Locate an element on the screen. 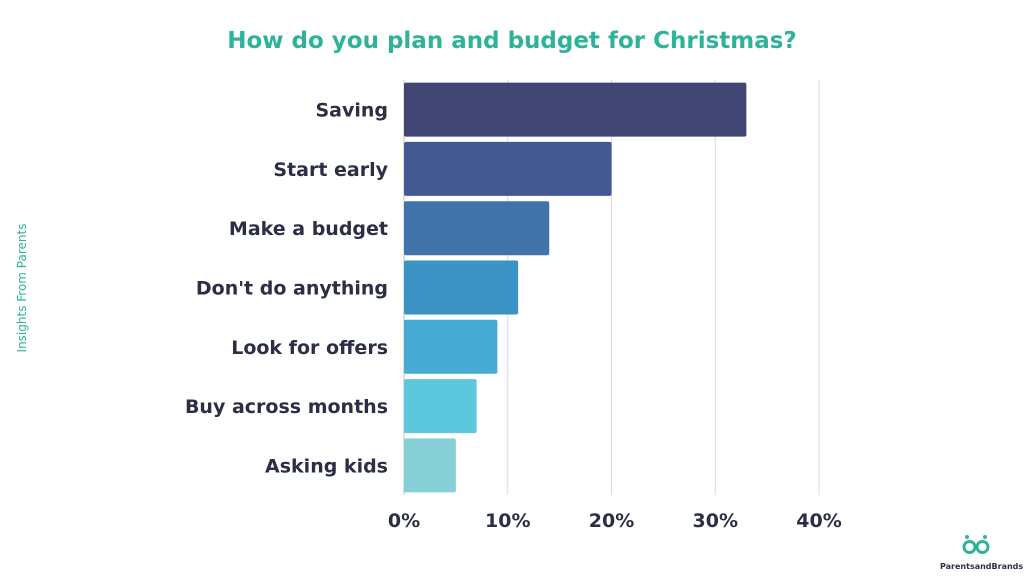 The image size is (1024, 576). category-label: Asking kids is located at coordinates (326, 466).